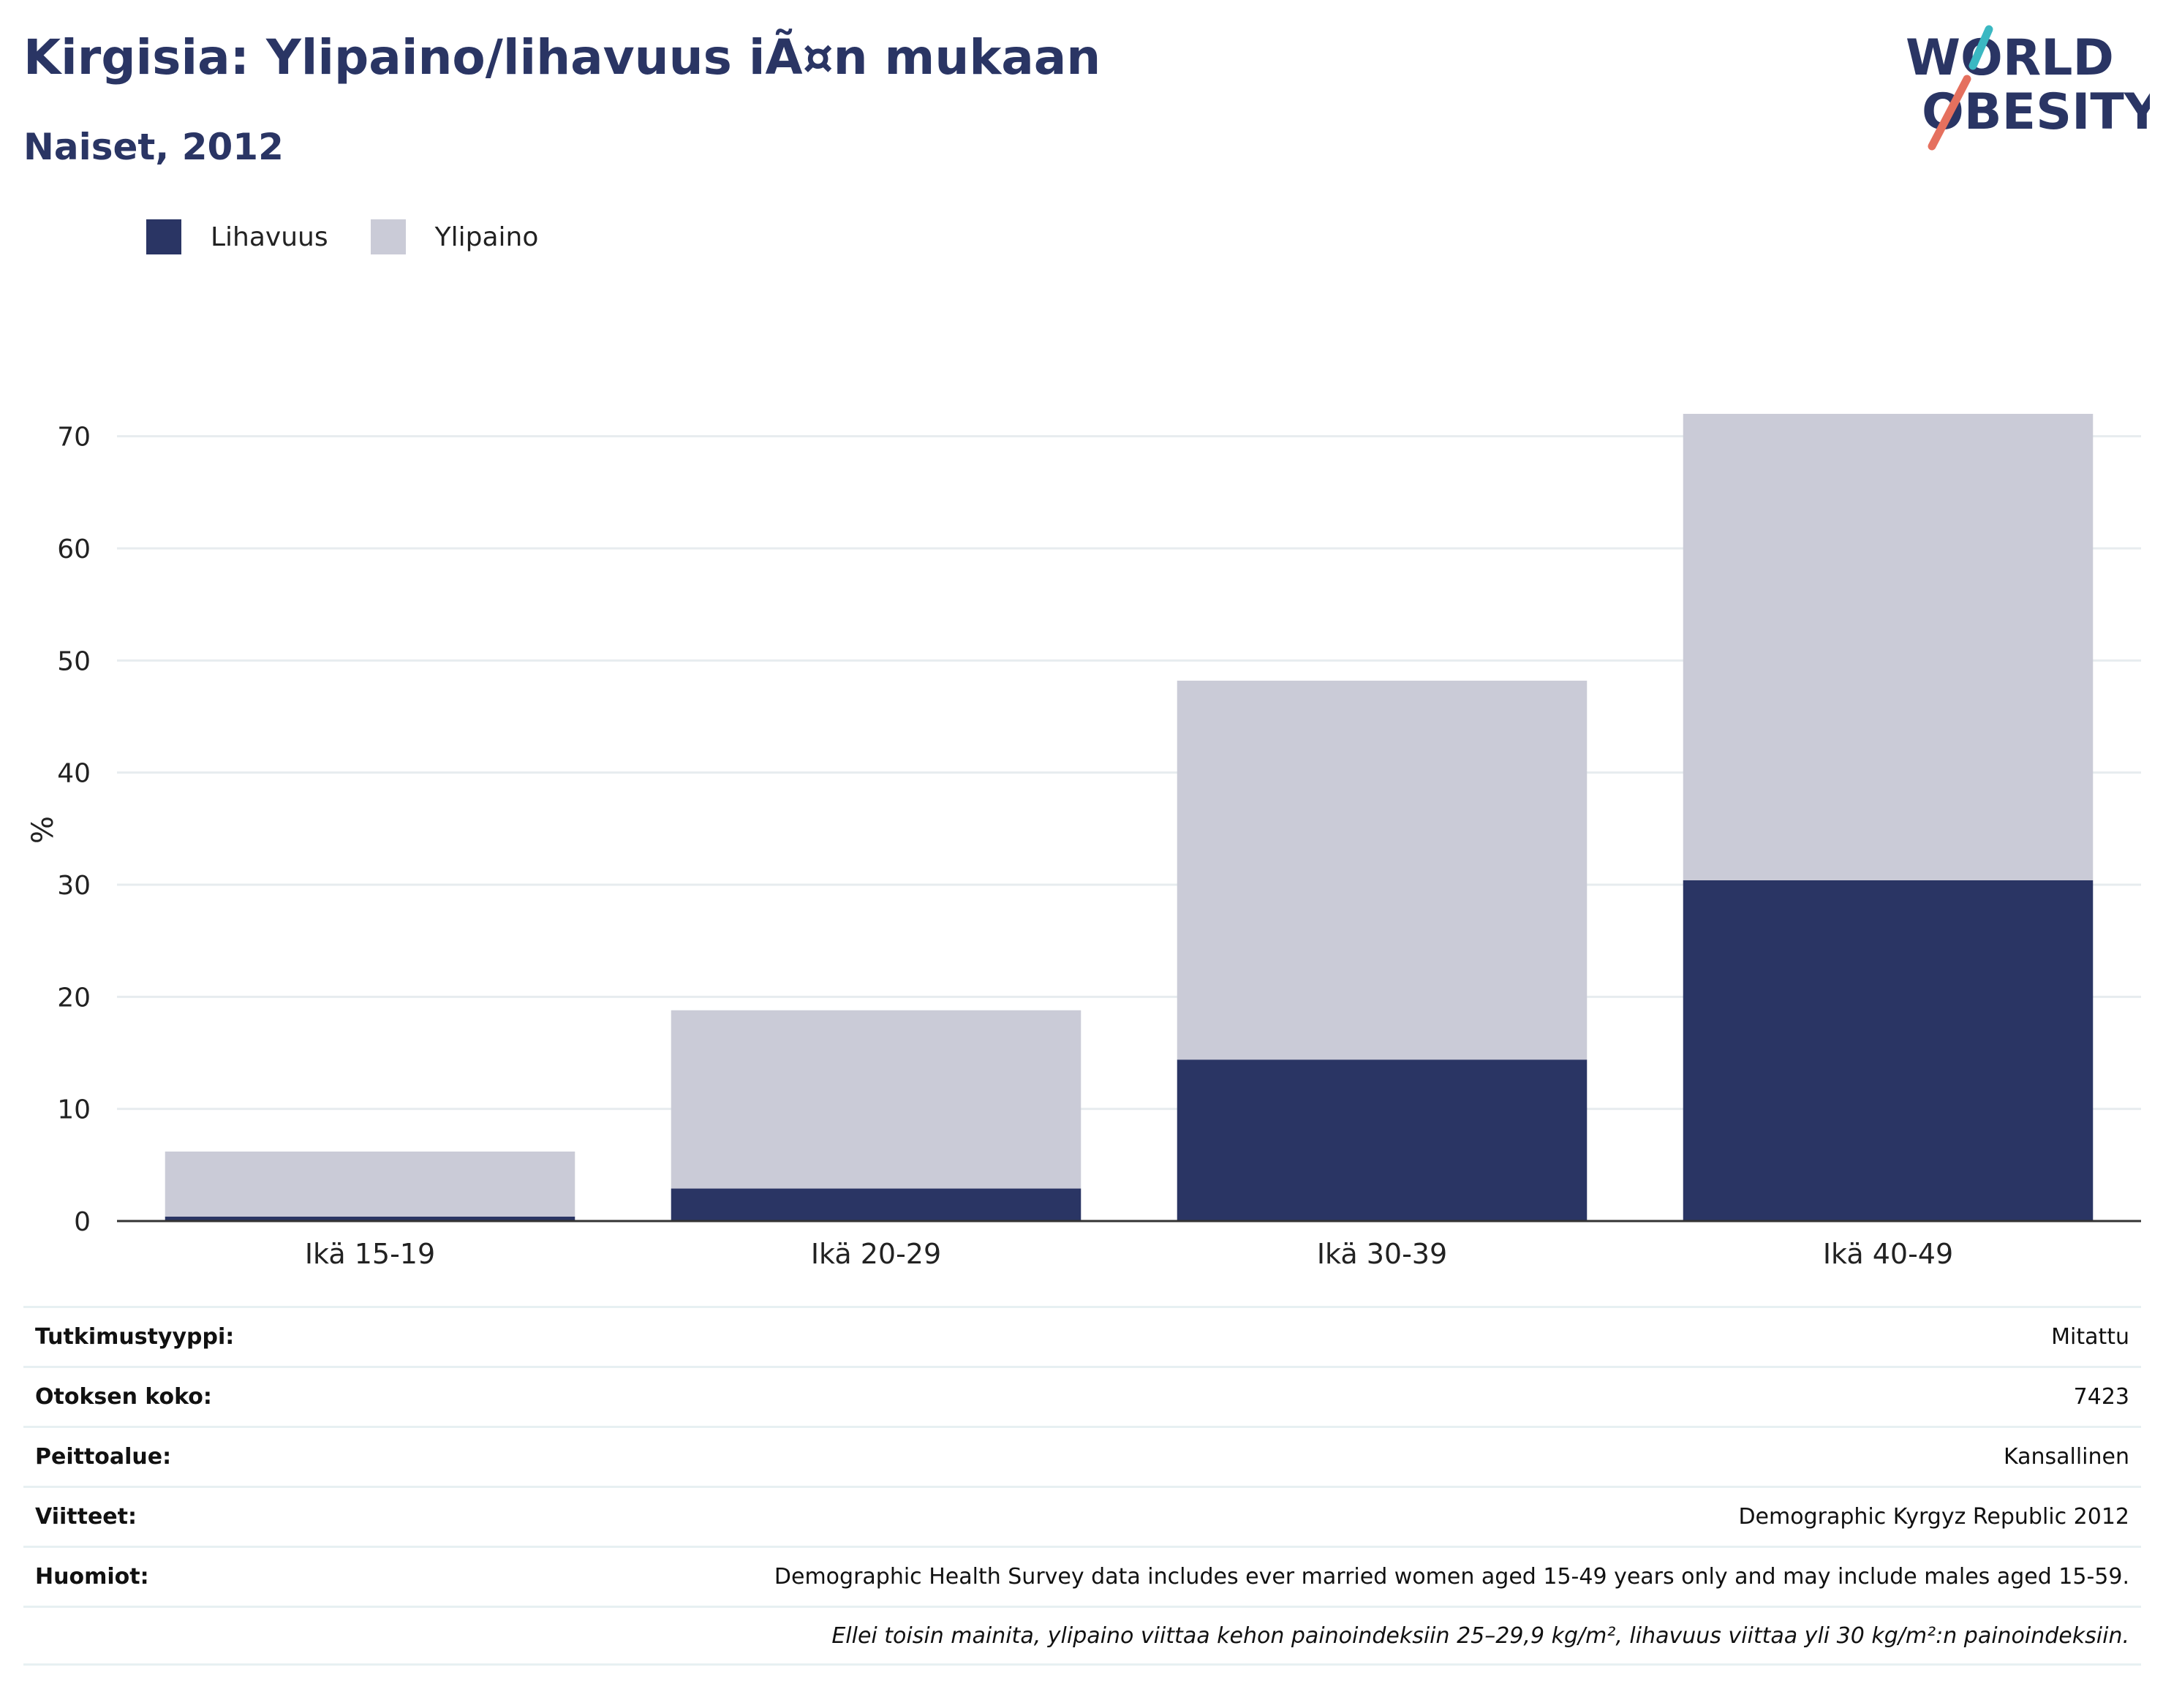 The width and height of the screenshot is (2163, 1708). Describe the element at coordinates (74, 438) in the screenshot. I see `y-tick-label: 70` at that location.